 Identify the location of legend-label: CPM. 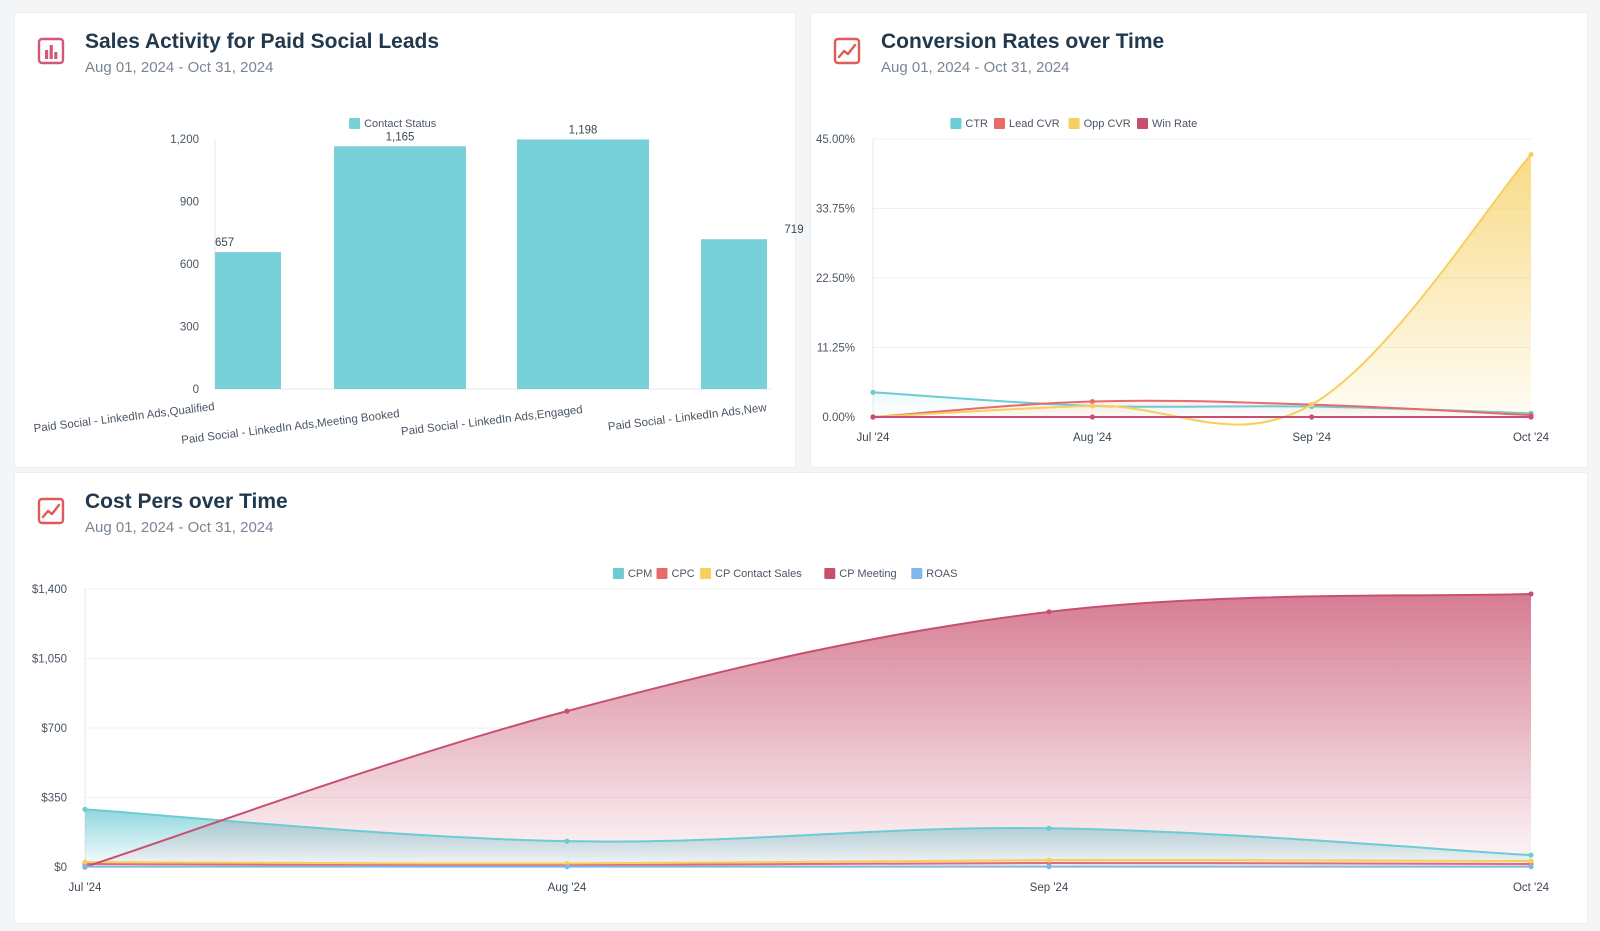
(640, 574).